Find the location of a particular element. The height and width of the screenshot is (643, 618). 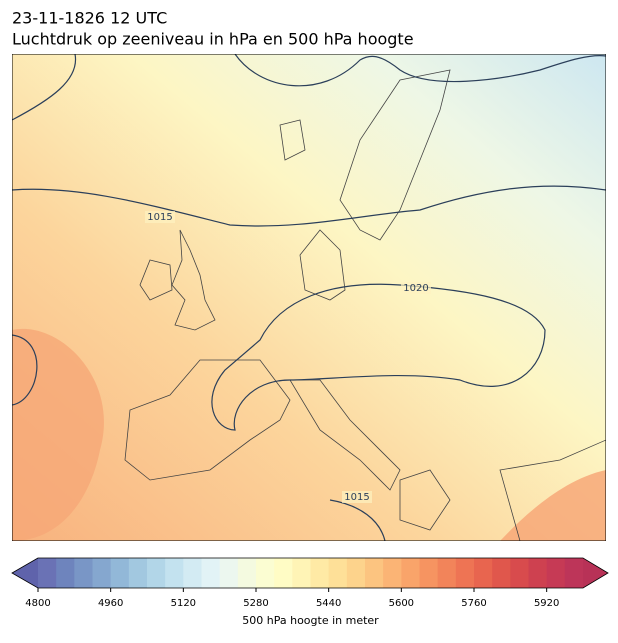

colorbar-tick-label: 4800 is located at coordinates (37, 603).